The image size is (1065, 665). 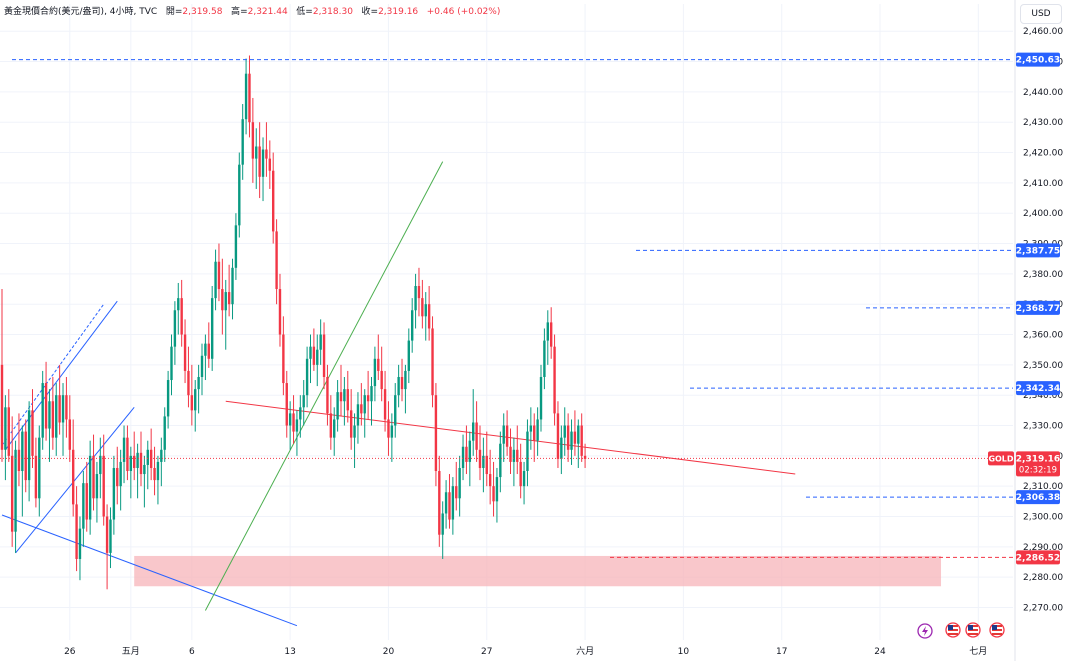 What do you see at coordinates (131, 651) in the screenshot?
I see `time-tick-label: 五月` at bounding box center [131, 651].